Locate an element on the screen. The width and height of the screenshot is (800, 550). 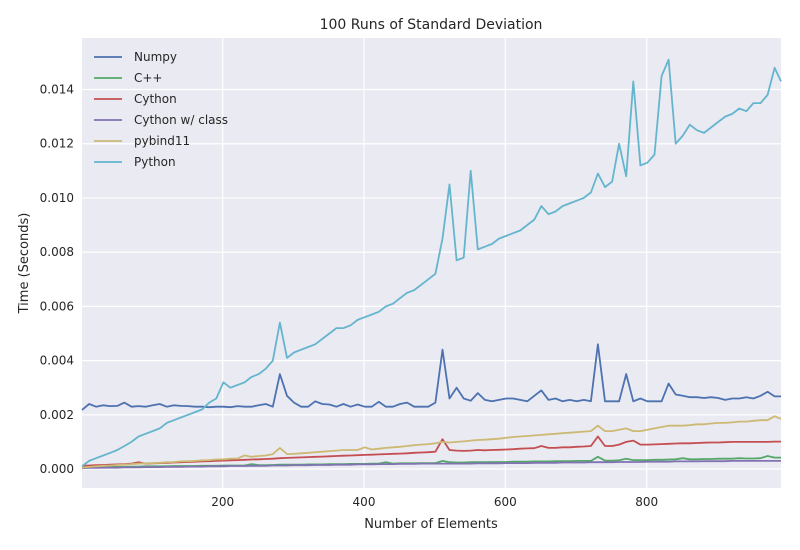
y-tick-label: 0.012 is located at coordinates (57, 144).